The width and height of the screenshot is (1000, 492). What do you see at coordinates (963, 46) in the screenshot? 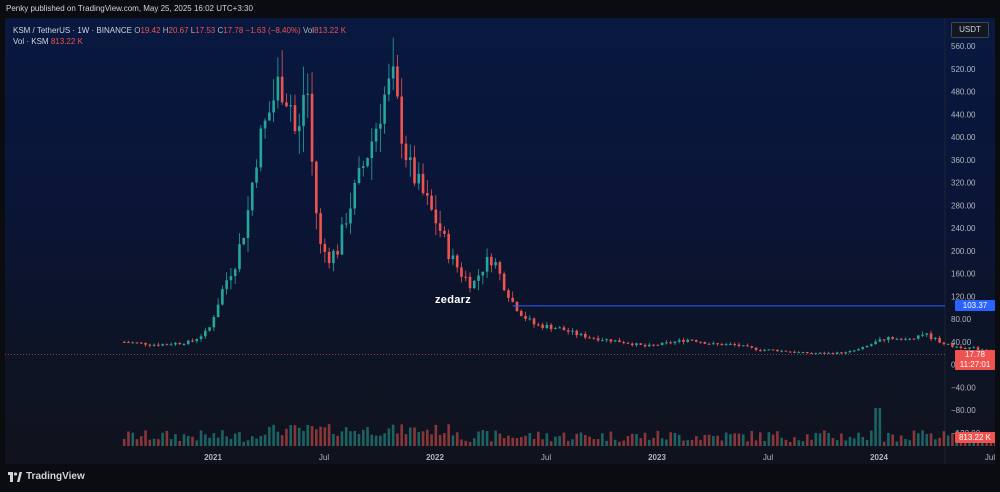
I see `y-tick-label: 560.00` at bounding box center [963, 46].